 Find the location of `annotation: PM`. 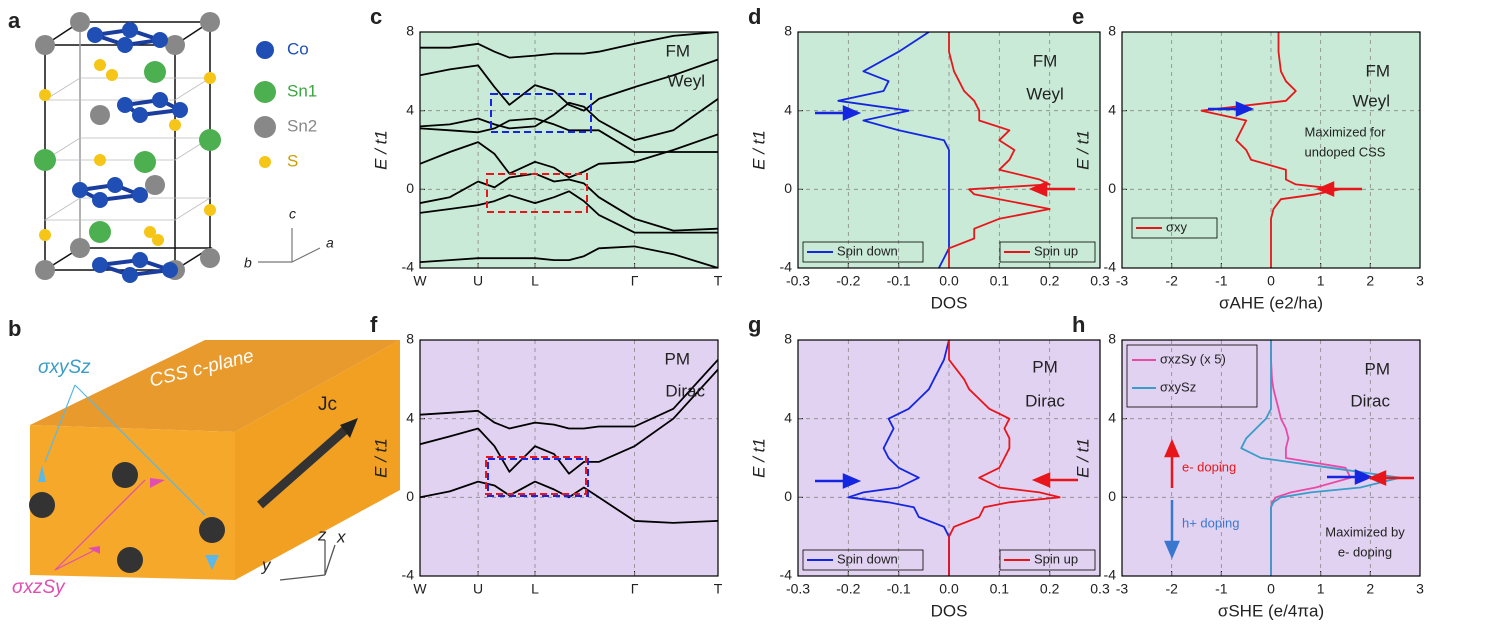

annotation: PM is located at coordinates (1378, 368).